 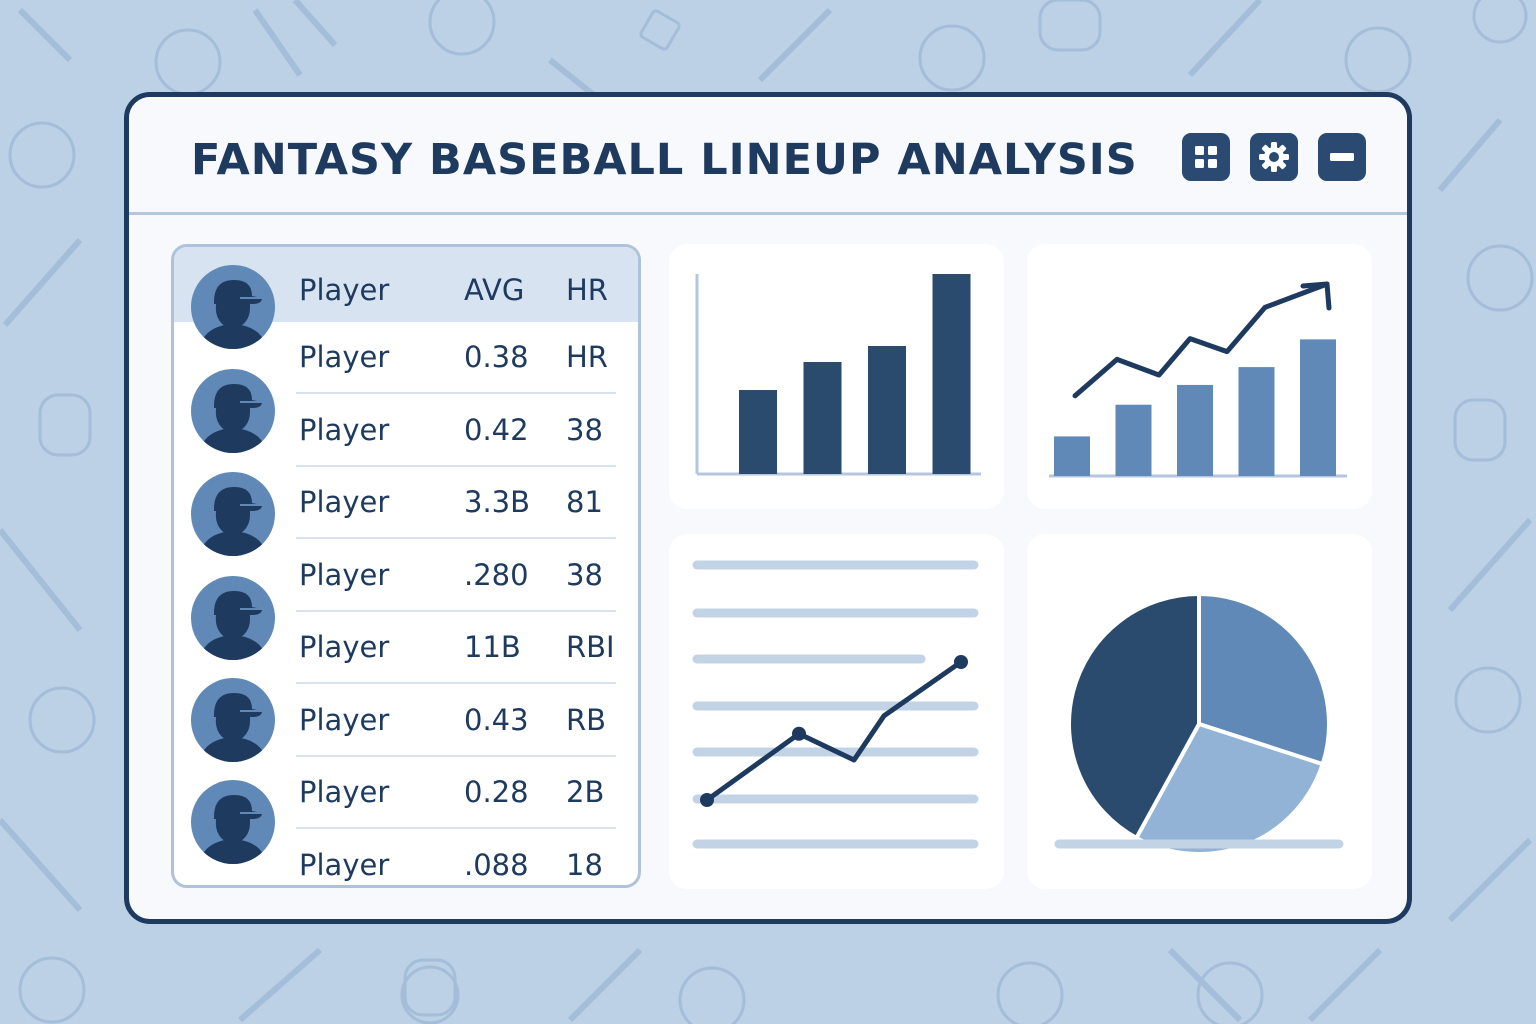 What do you see at coordinates (586, 719) in the screenshot?
I see `player-hr: RB` at bounding box center [586, 719].